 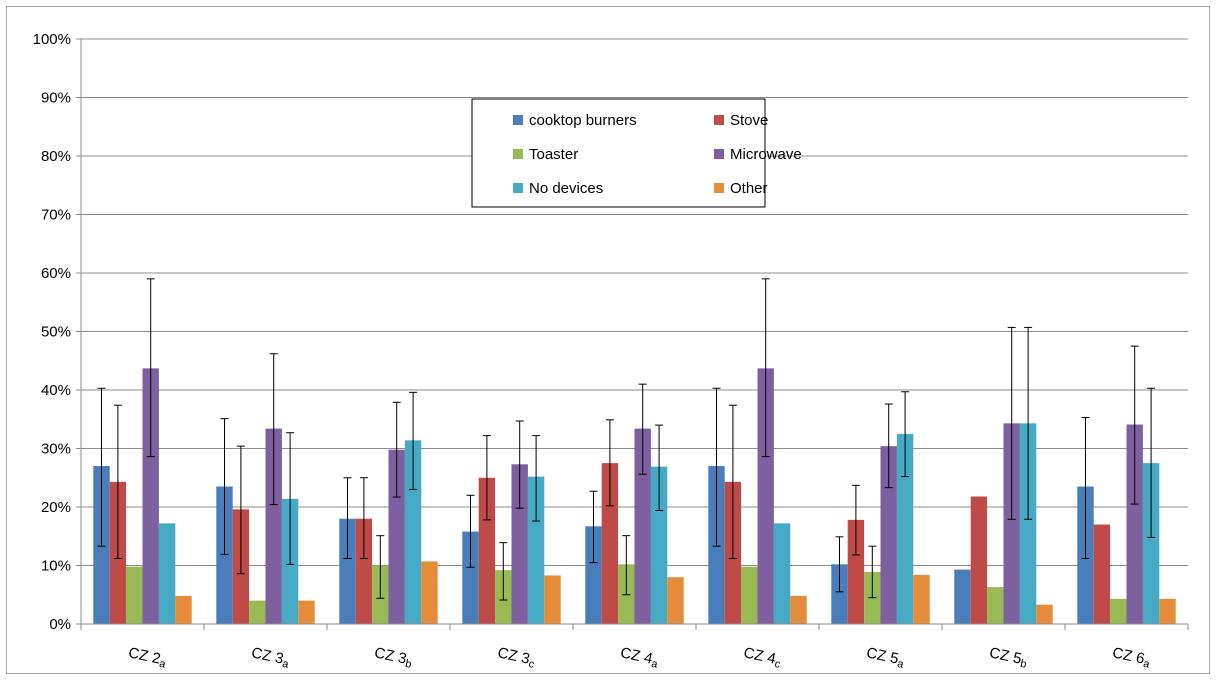 I want to click on x-category-label: CZ 5a, so click(x=885, y=657).